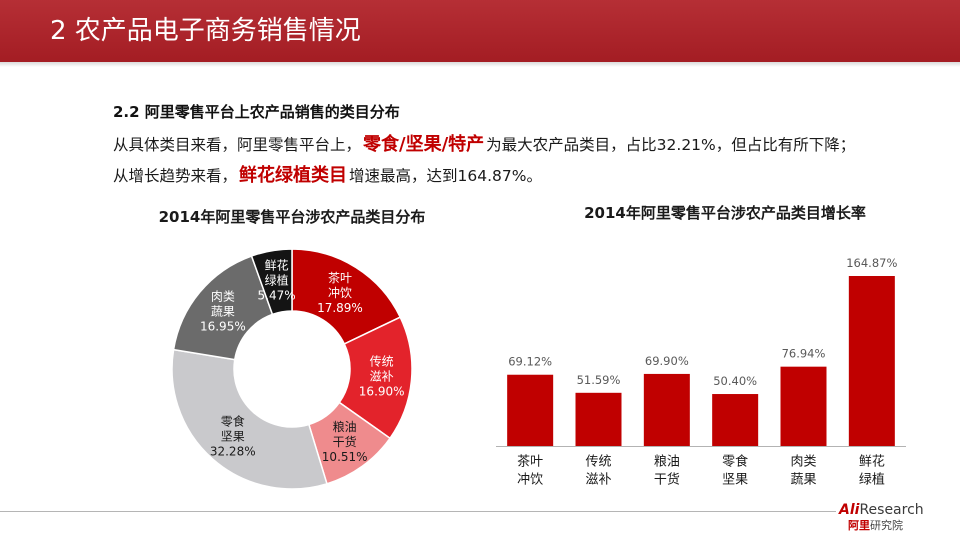 This screenshot has width=960, height=540. What do you see at coordinates (233, 437) in the screenshot?
I see `slice-category-label: 坚果` at bounding box center [233, 437].